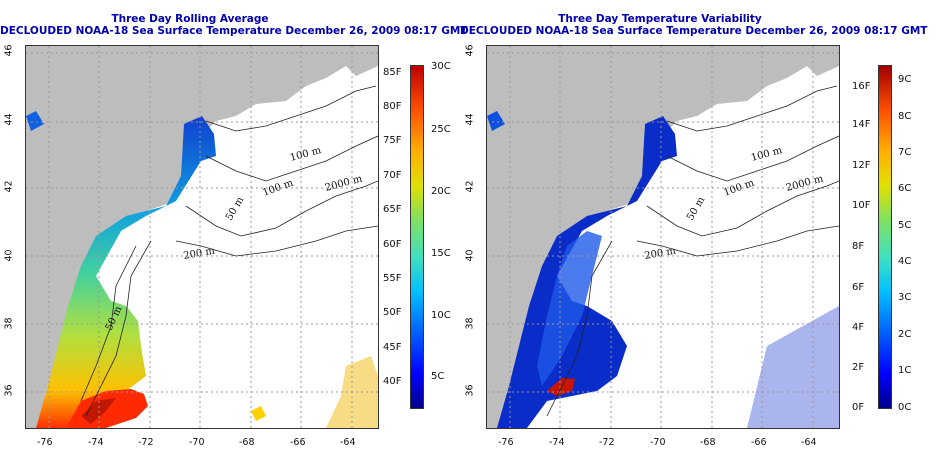  Describe the element at coordinates (392, 278) in the screenshot. I see `left-cb-f-55: 55F` at that location.